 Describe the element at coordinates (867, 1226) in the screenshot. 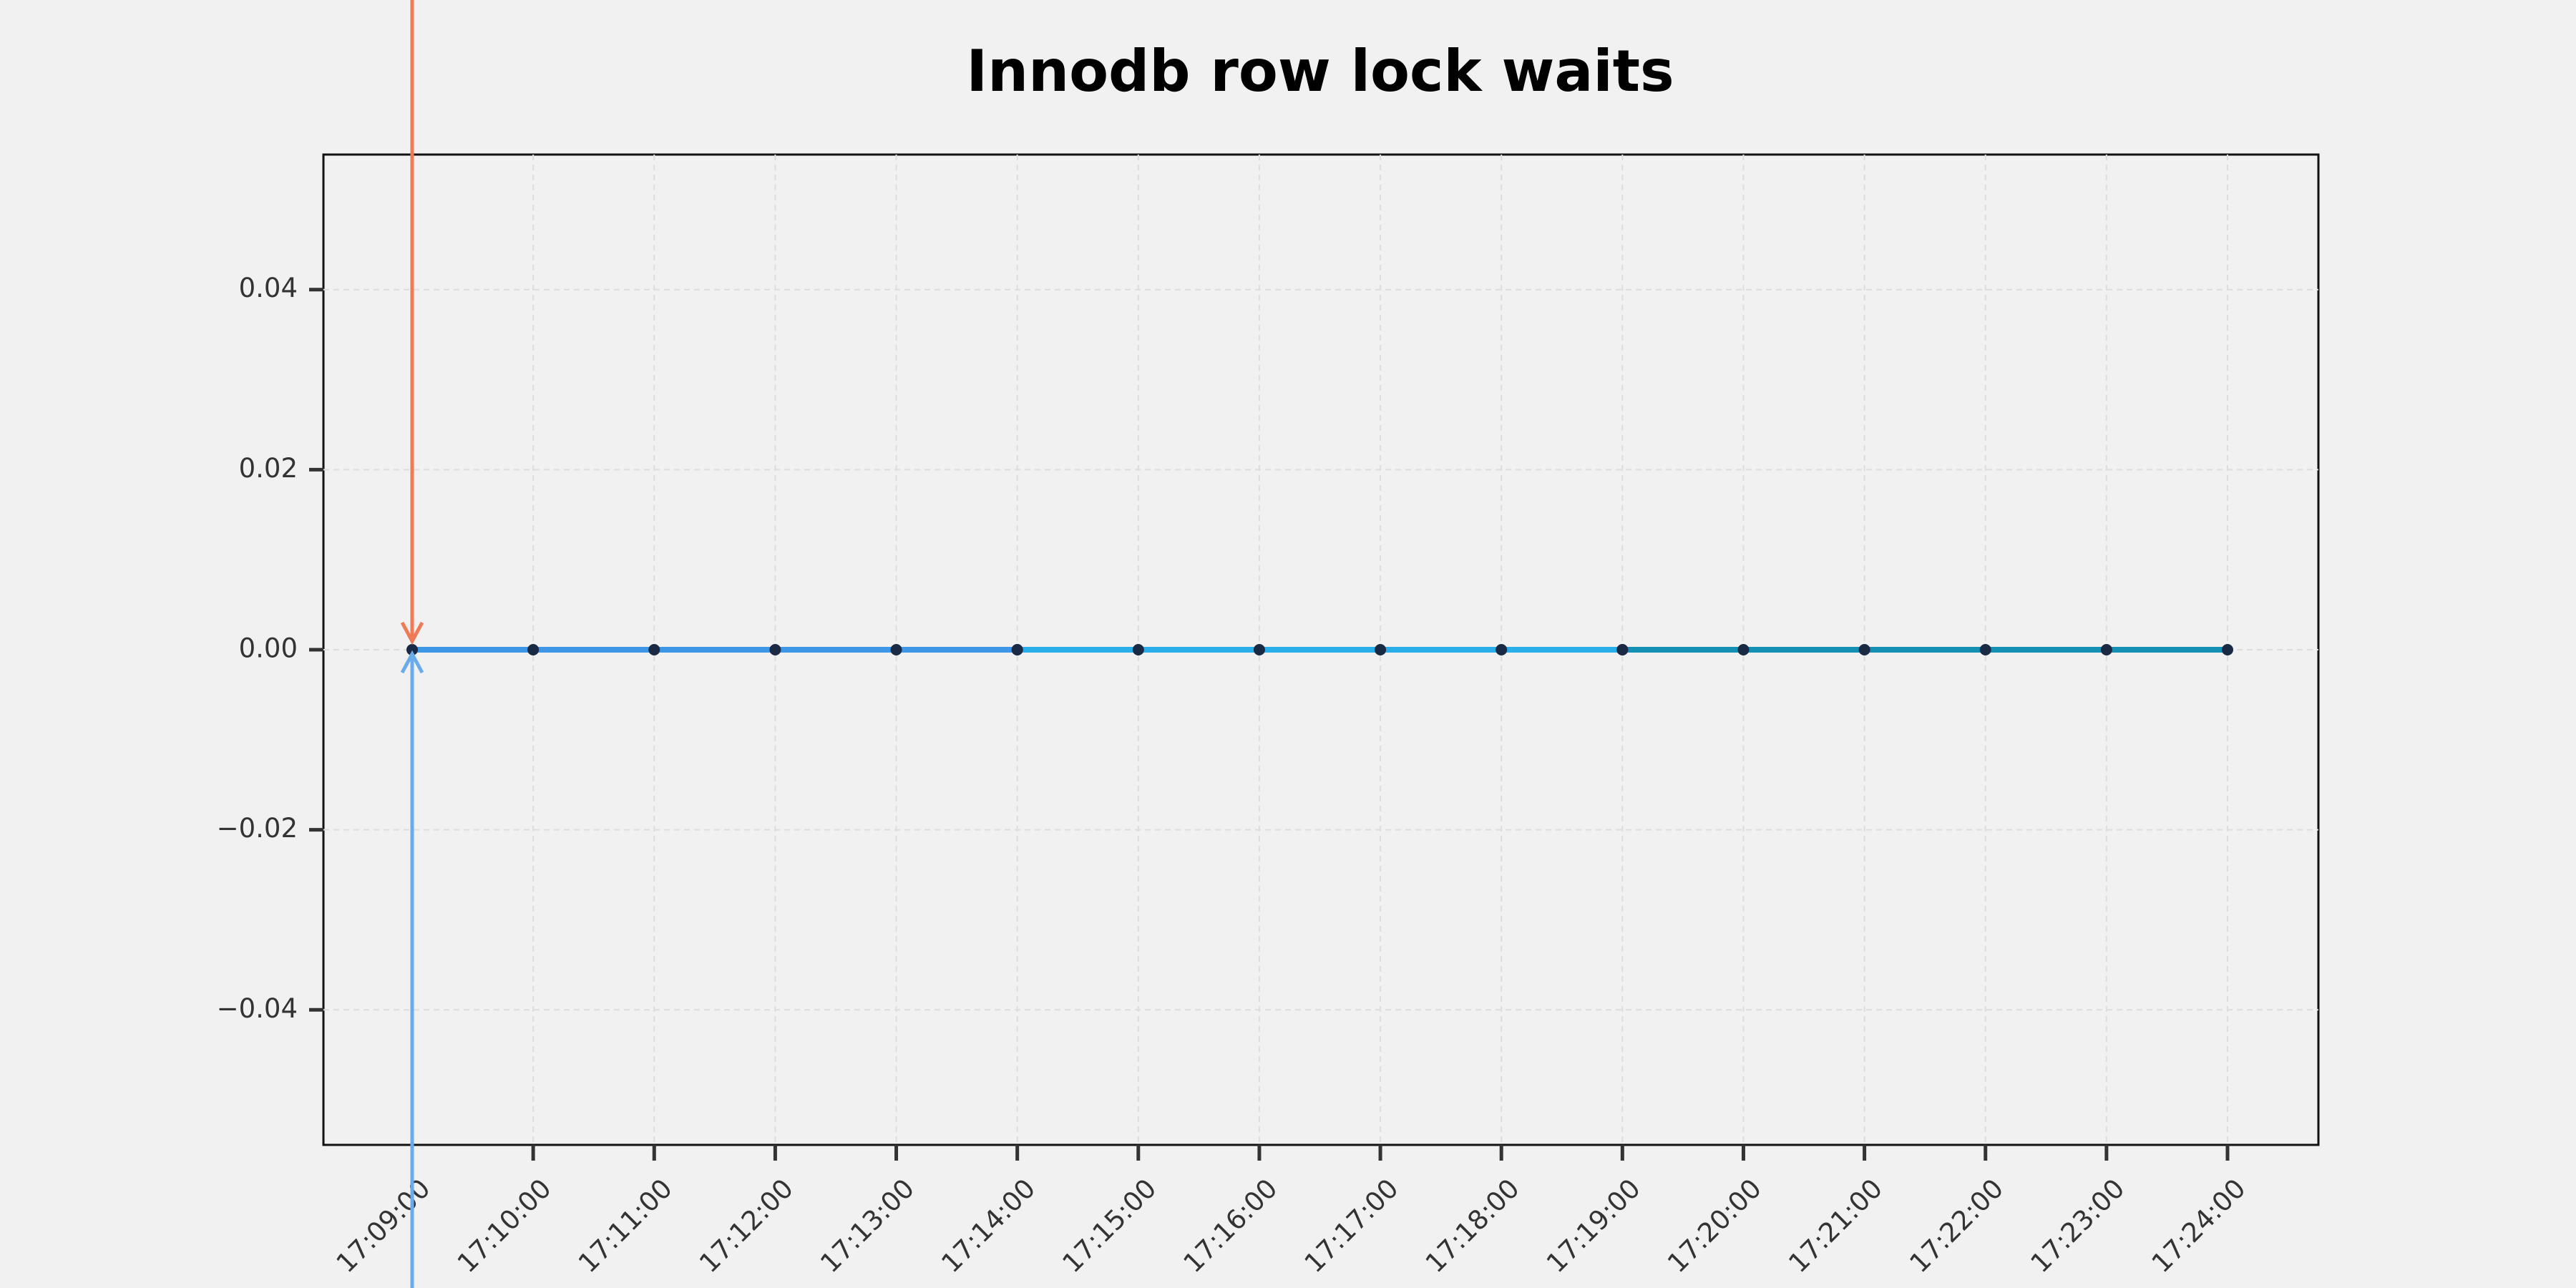

I see `x-tick-label: 17:13:00` at that location.